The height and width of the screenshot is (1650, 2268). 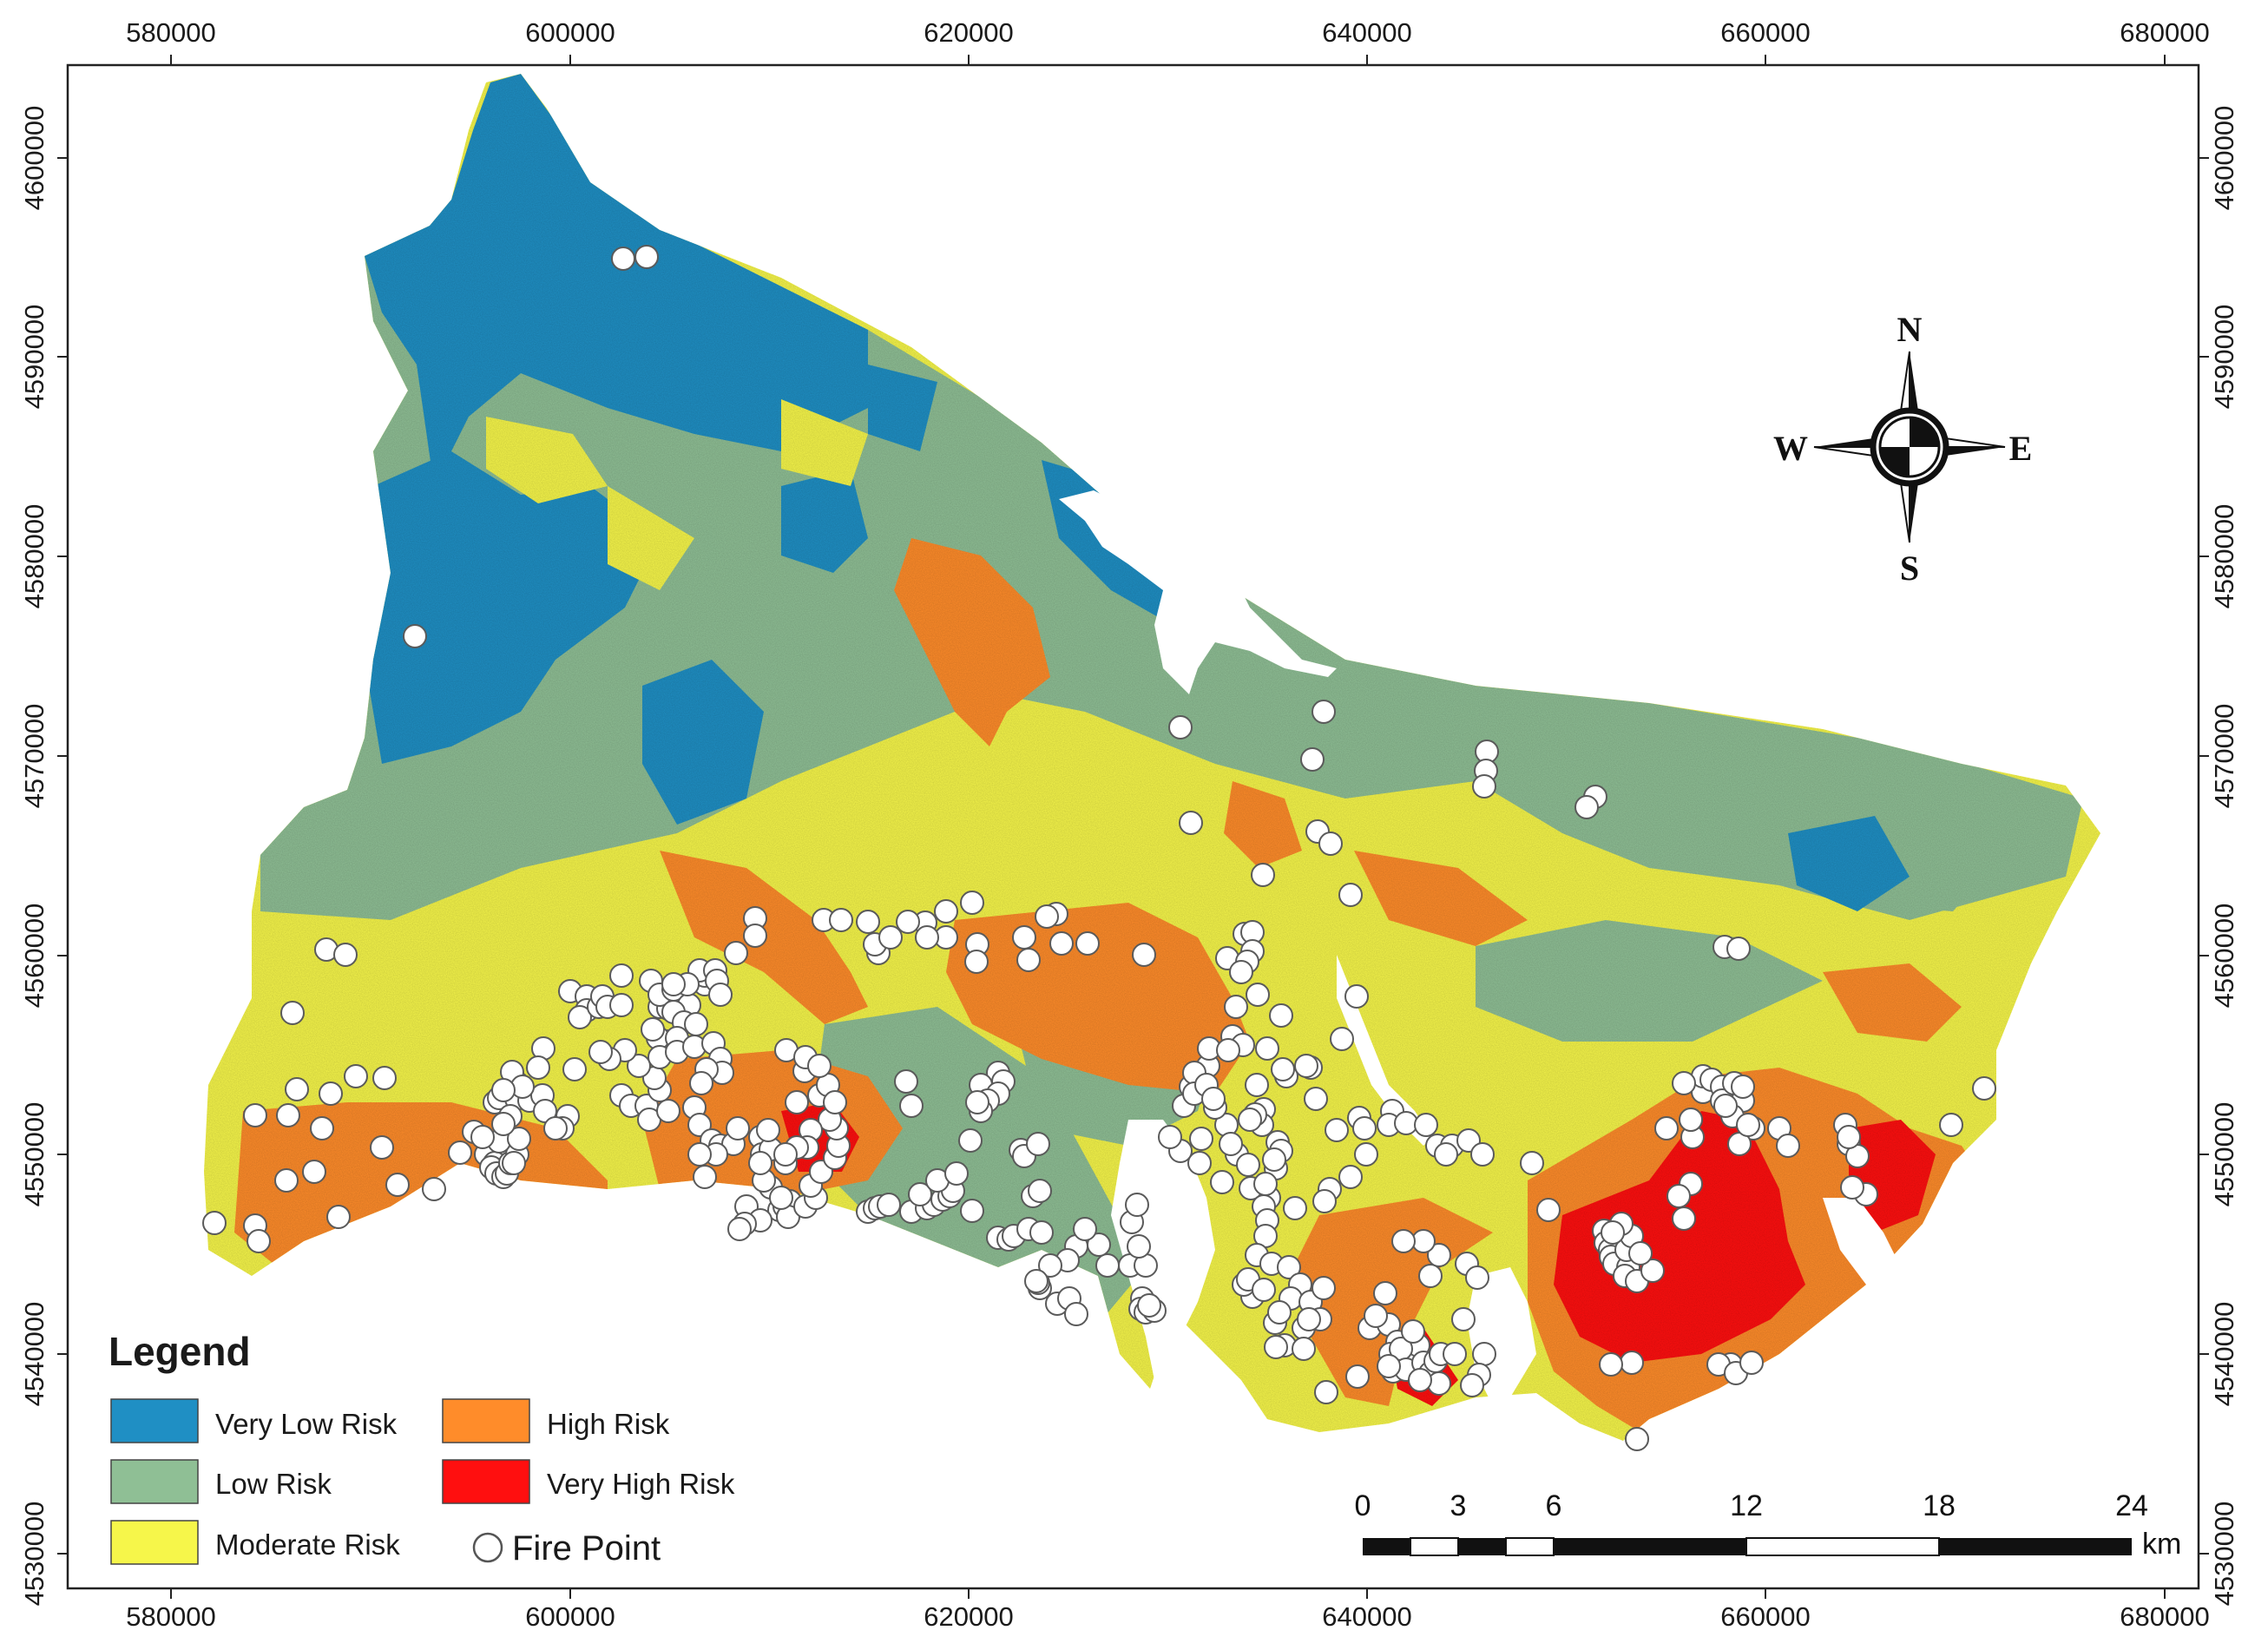 What do you see at coordinates (179, 1351) in the screenshot?
I see `legend-title: Legend` at bounding box center [179, 1351].